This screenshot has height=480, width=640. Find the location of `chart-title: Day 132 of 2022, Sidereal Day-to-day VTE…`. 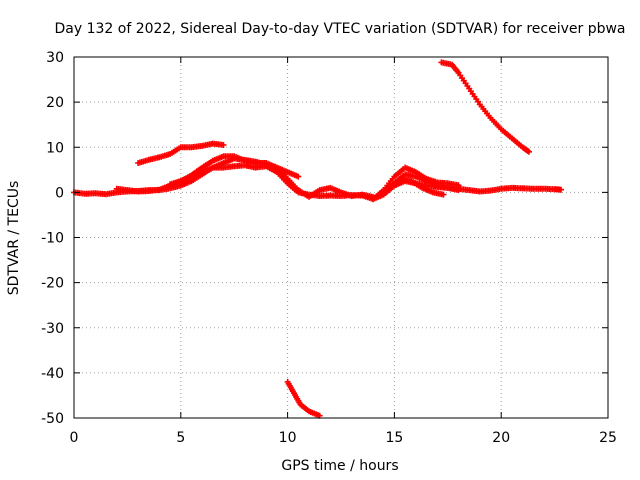

chart-title: Day 132 of 2022, Sidereal Day-to-day VTE… is located at coordinates (339, 29).